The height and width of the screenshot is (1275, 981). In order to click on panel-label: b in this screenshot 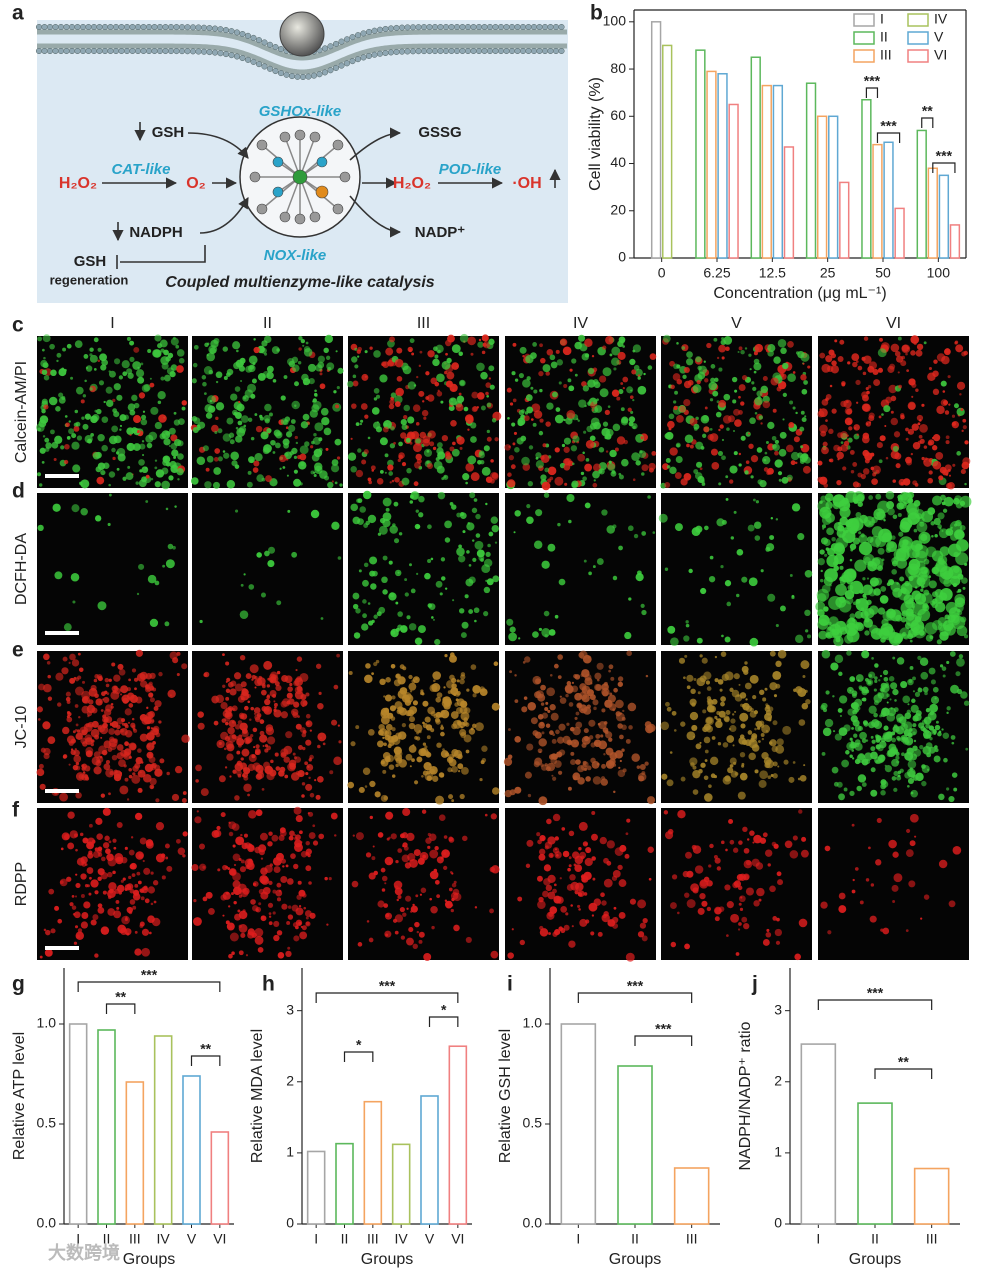, I will do `click(596, 13)`.